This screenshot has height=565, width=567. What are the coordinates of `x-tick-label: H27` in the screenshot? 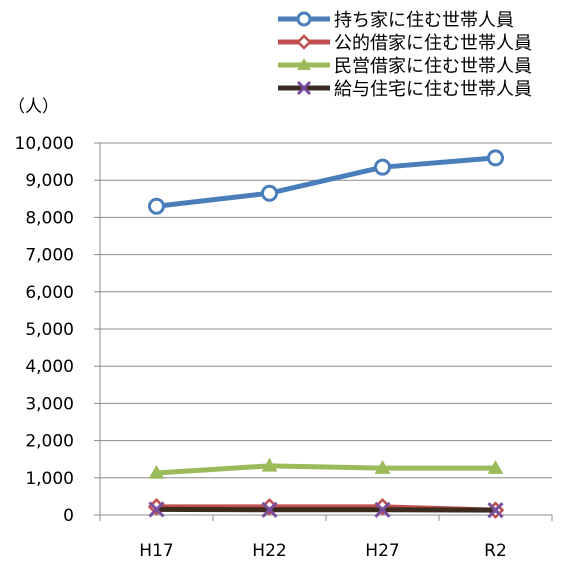 It's located at (382, 551).